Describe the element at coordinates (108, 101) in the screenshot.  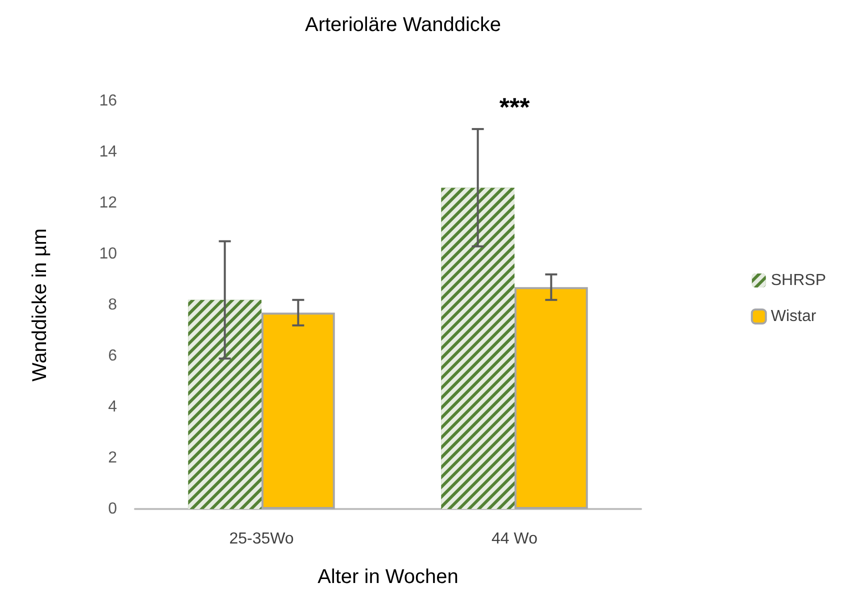
I see `y-tick-label: 16` at that location.